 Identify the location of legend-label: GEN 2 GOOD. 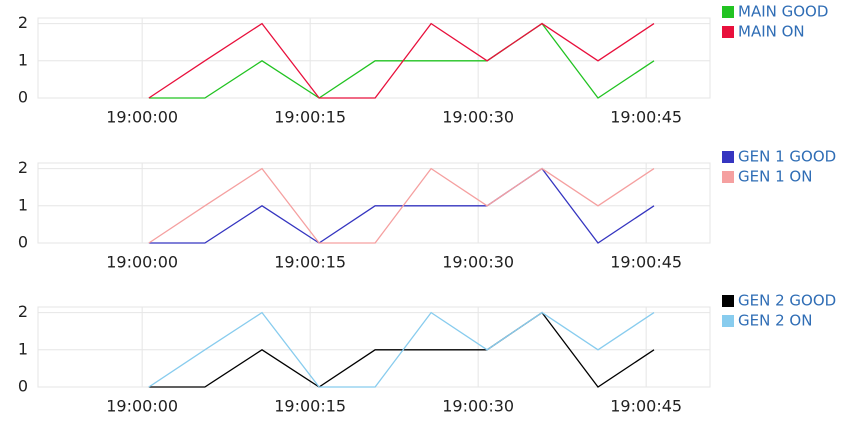
(787, 301).